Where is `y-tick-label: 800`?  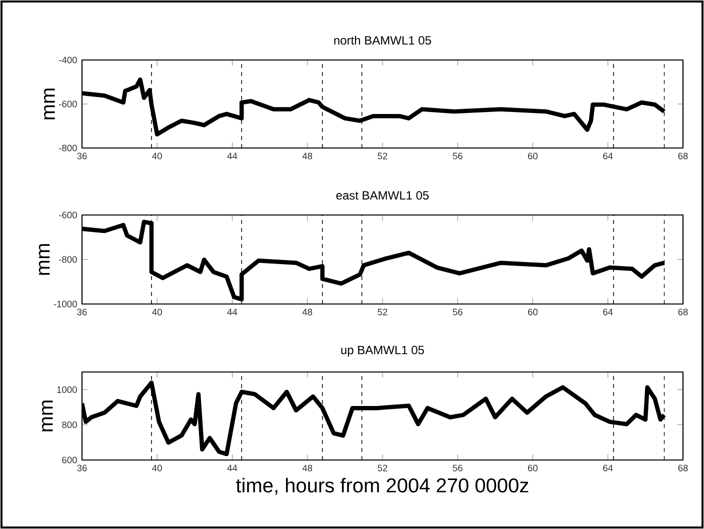
y-tick-label: 800 is located at coordinates (69, 425).